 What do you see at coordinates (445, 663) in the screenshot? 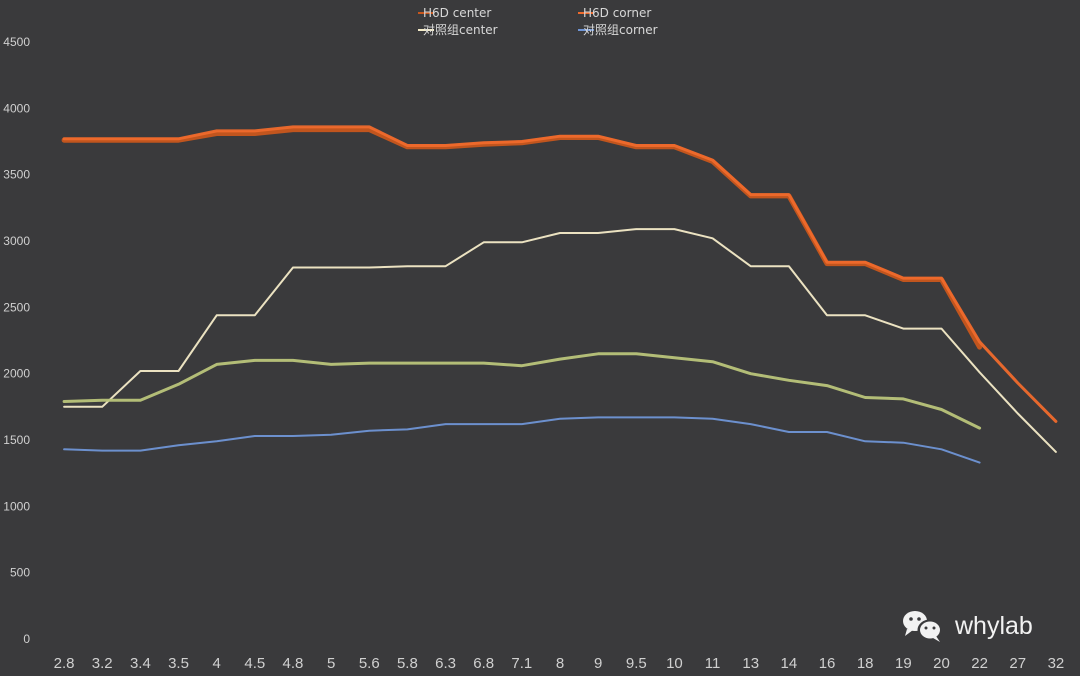
I see `x-tick-label: 6.3` at bounding box center [445, 663].